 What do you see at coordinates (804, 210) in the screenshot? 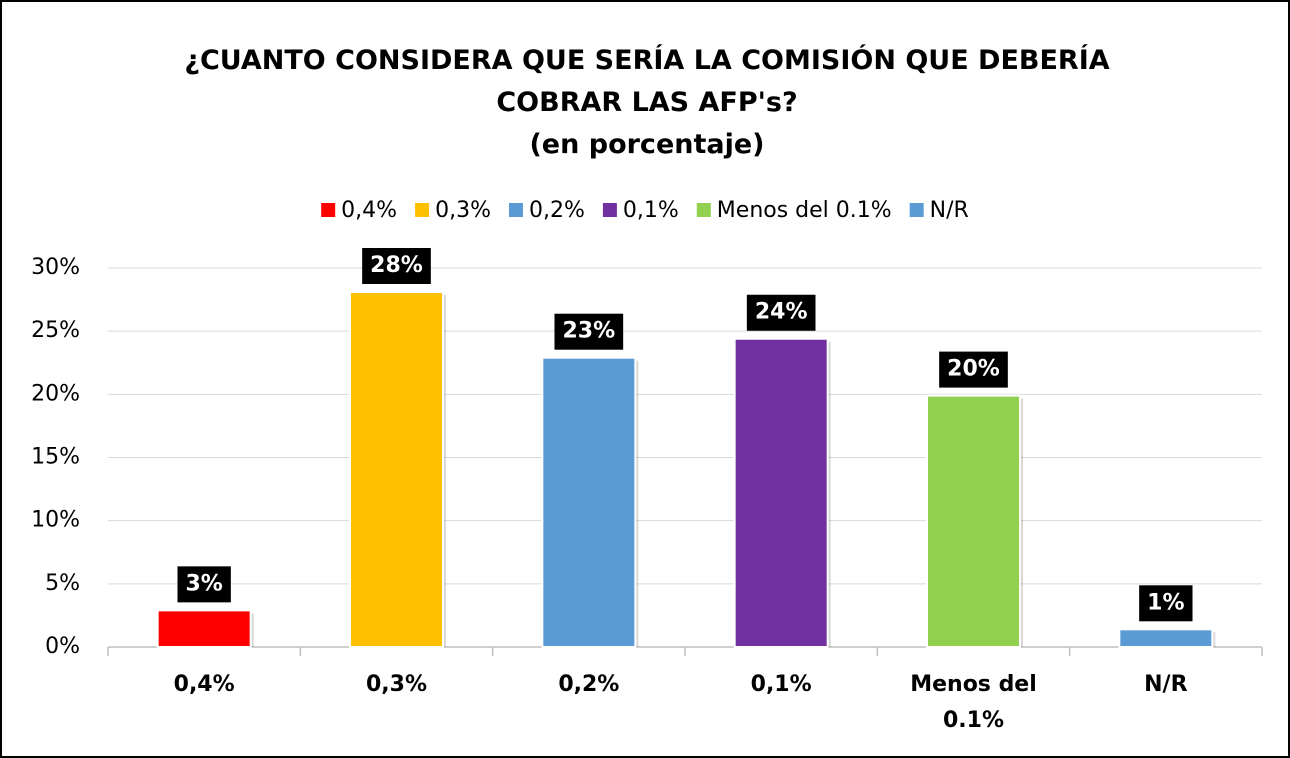
I see `legend-label: Menos del 0.1%` at bounding box center [804, 210].